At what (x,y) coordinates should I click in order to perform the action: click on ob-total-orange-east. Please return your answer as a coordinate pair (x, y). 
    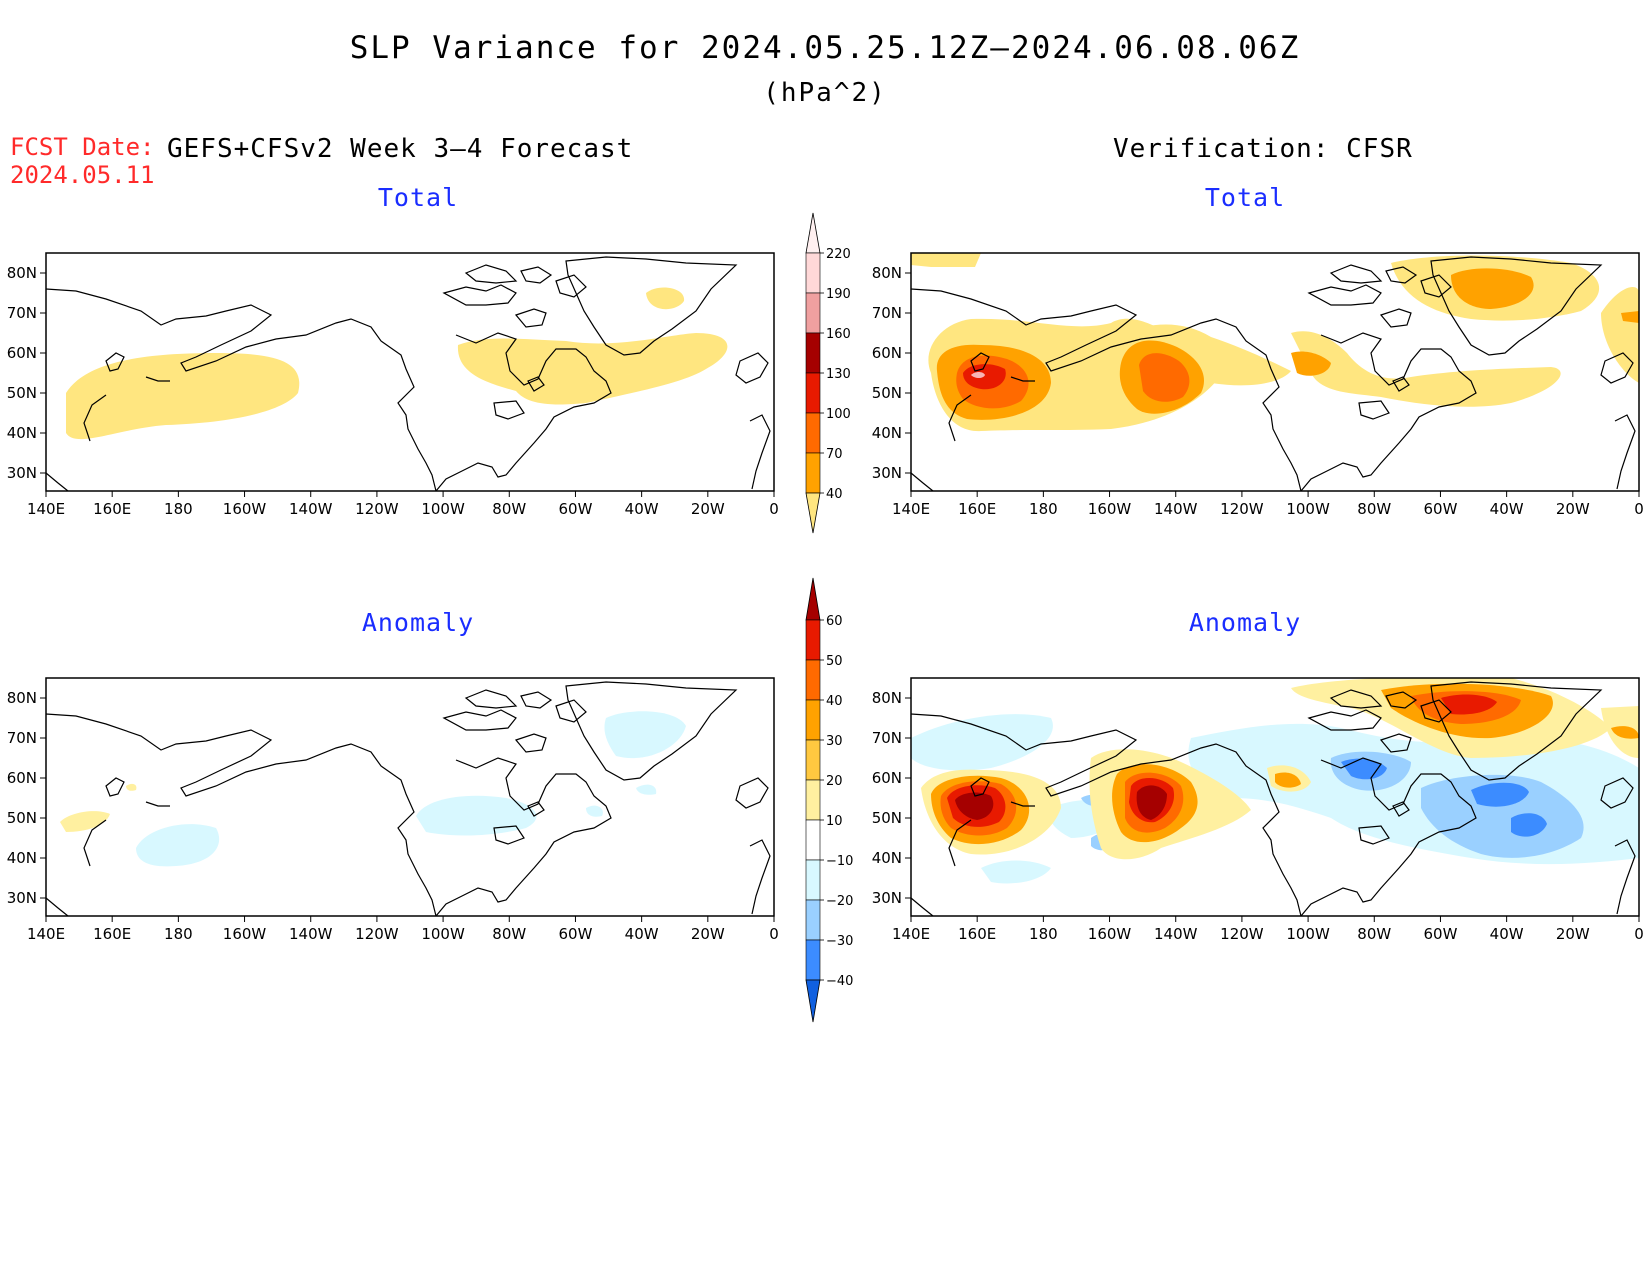
    Looking at the image, I should click on (1630, 317).